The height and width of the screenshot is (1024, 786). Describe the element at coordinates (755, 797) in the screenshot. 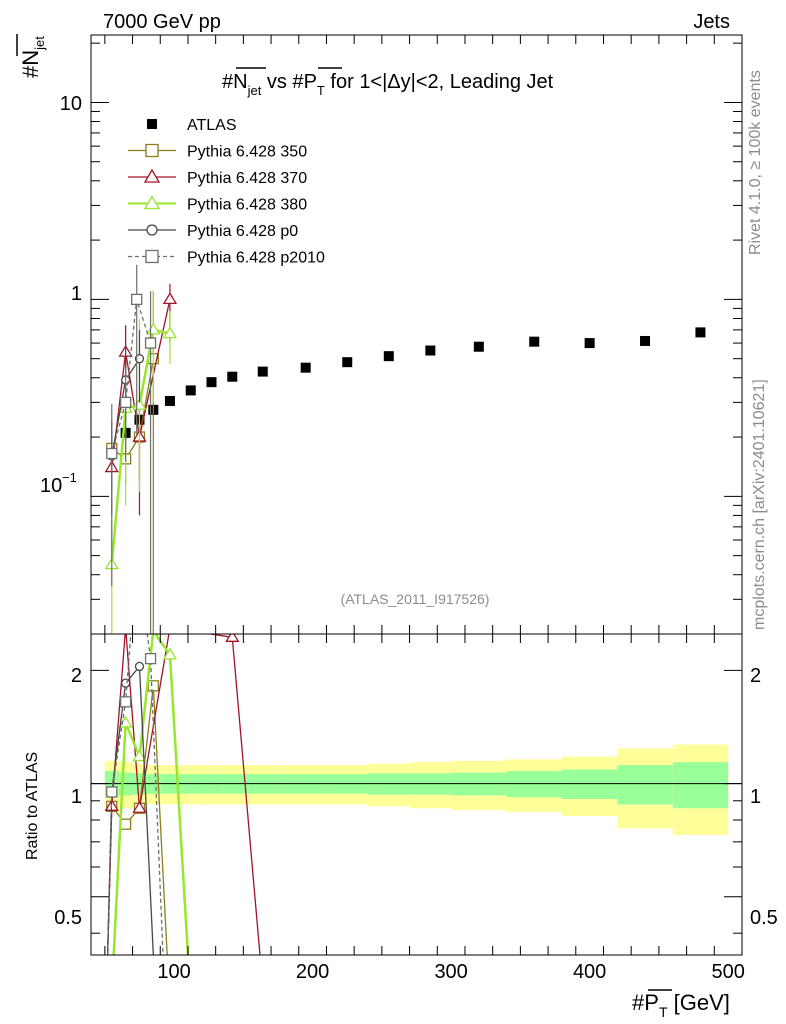

I see `ratio-ytick-label-1-right: 1` at that location.